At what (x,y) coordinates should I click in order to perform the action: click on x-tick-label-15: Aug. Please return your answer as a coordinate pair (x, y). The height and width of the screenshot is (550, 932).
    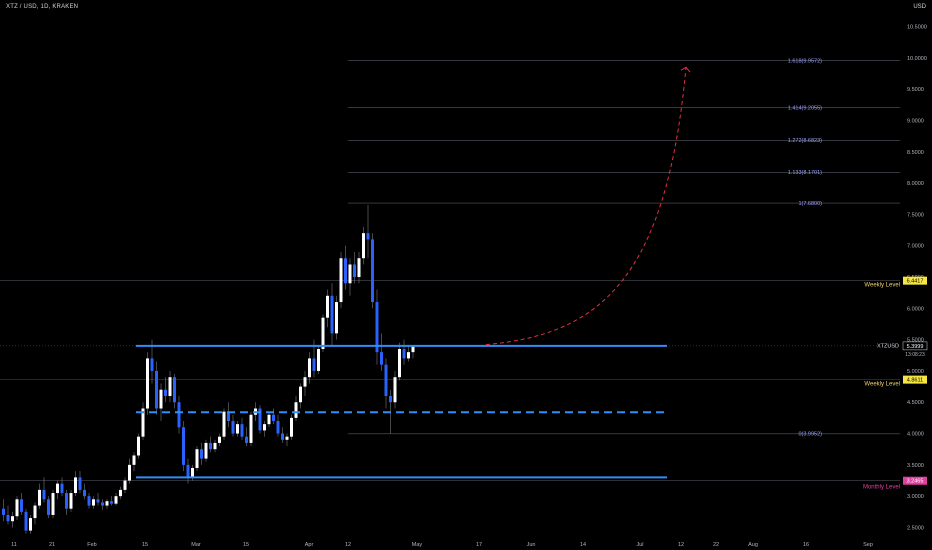
    Looking at the image, I should click on (753, 545).